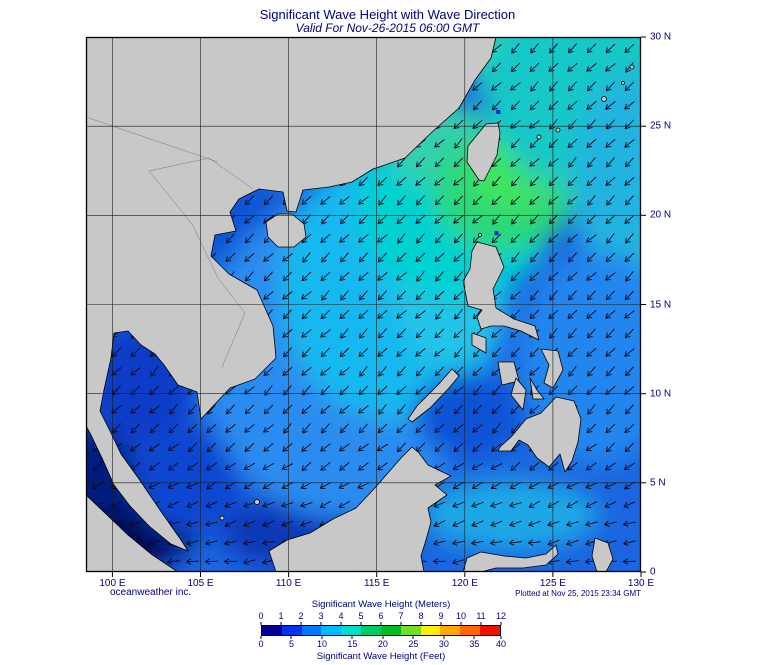  I want to click on lat-tick-label: 0, so click(653, 572).